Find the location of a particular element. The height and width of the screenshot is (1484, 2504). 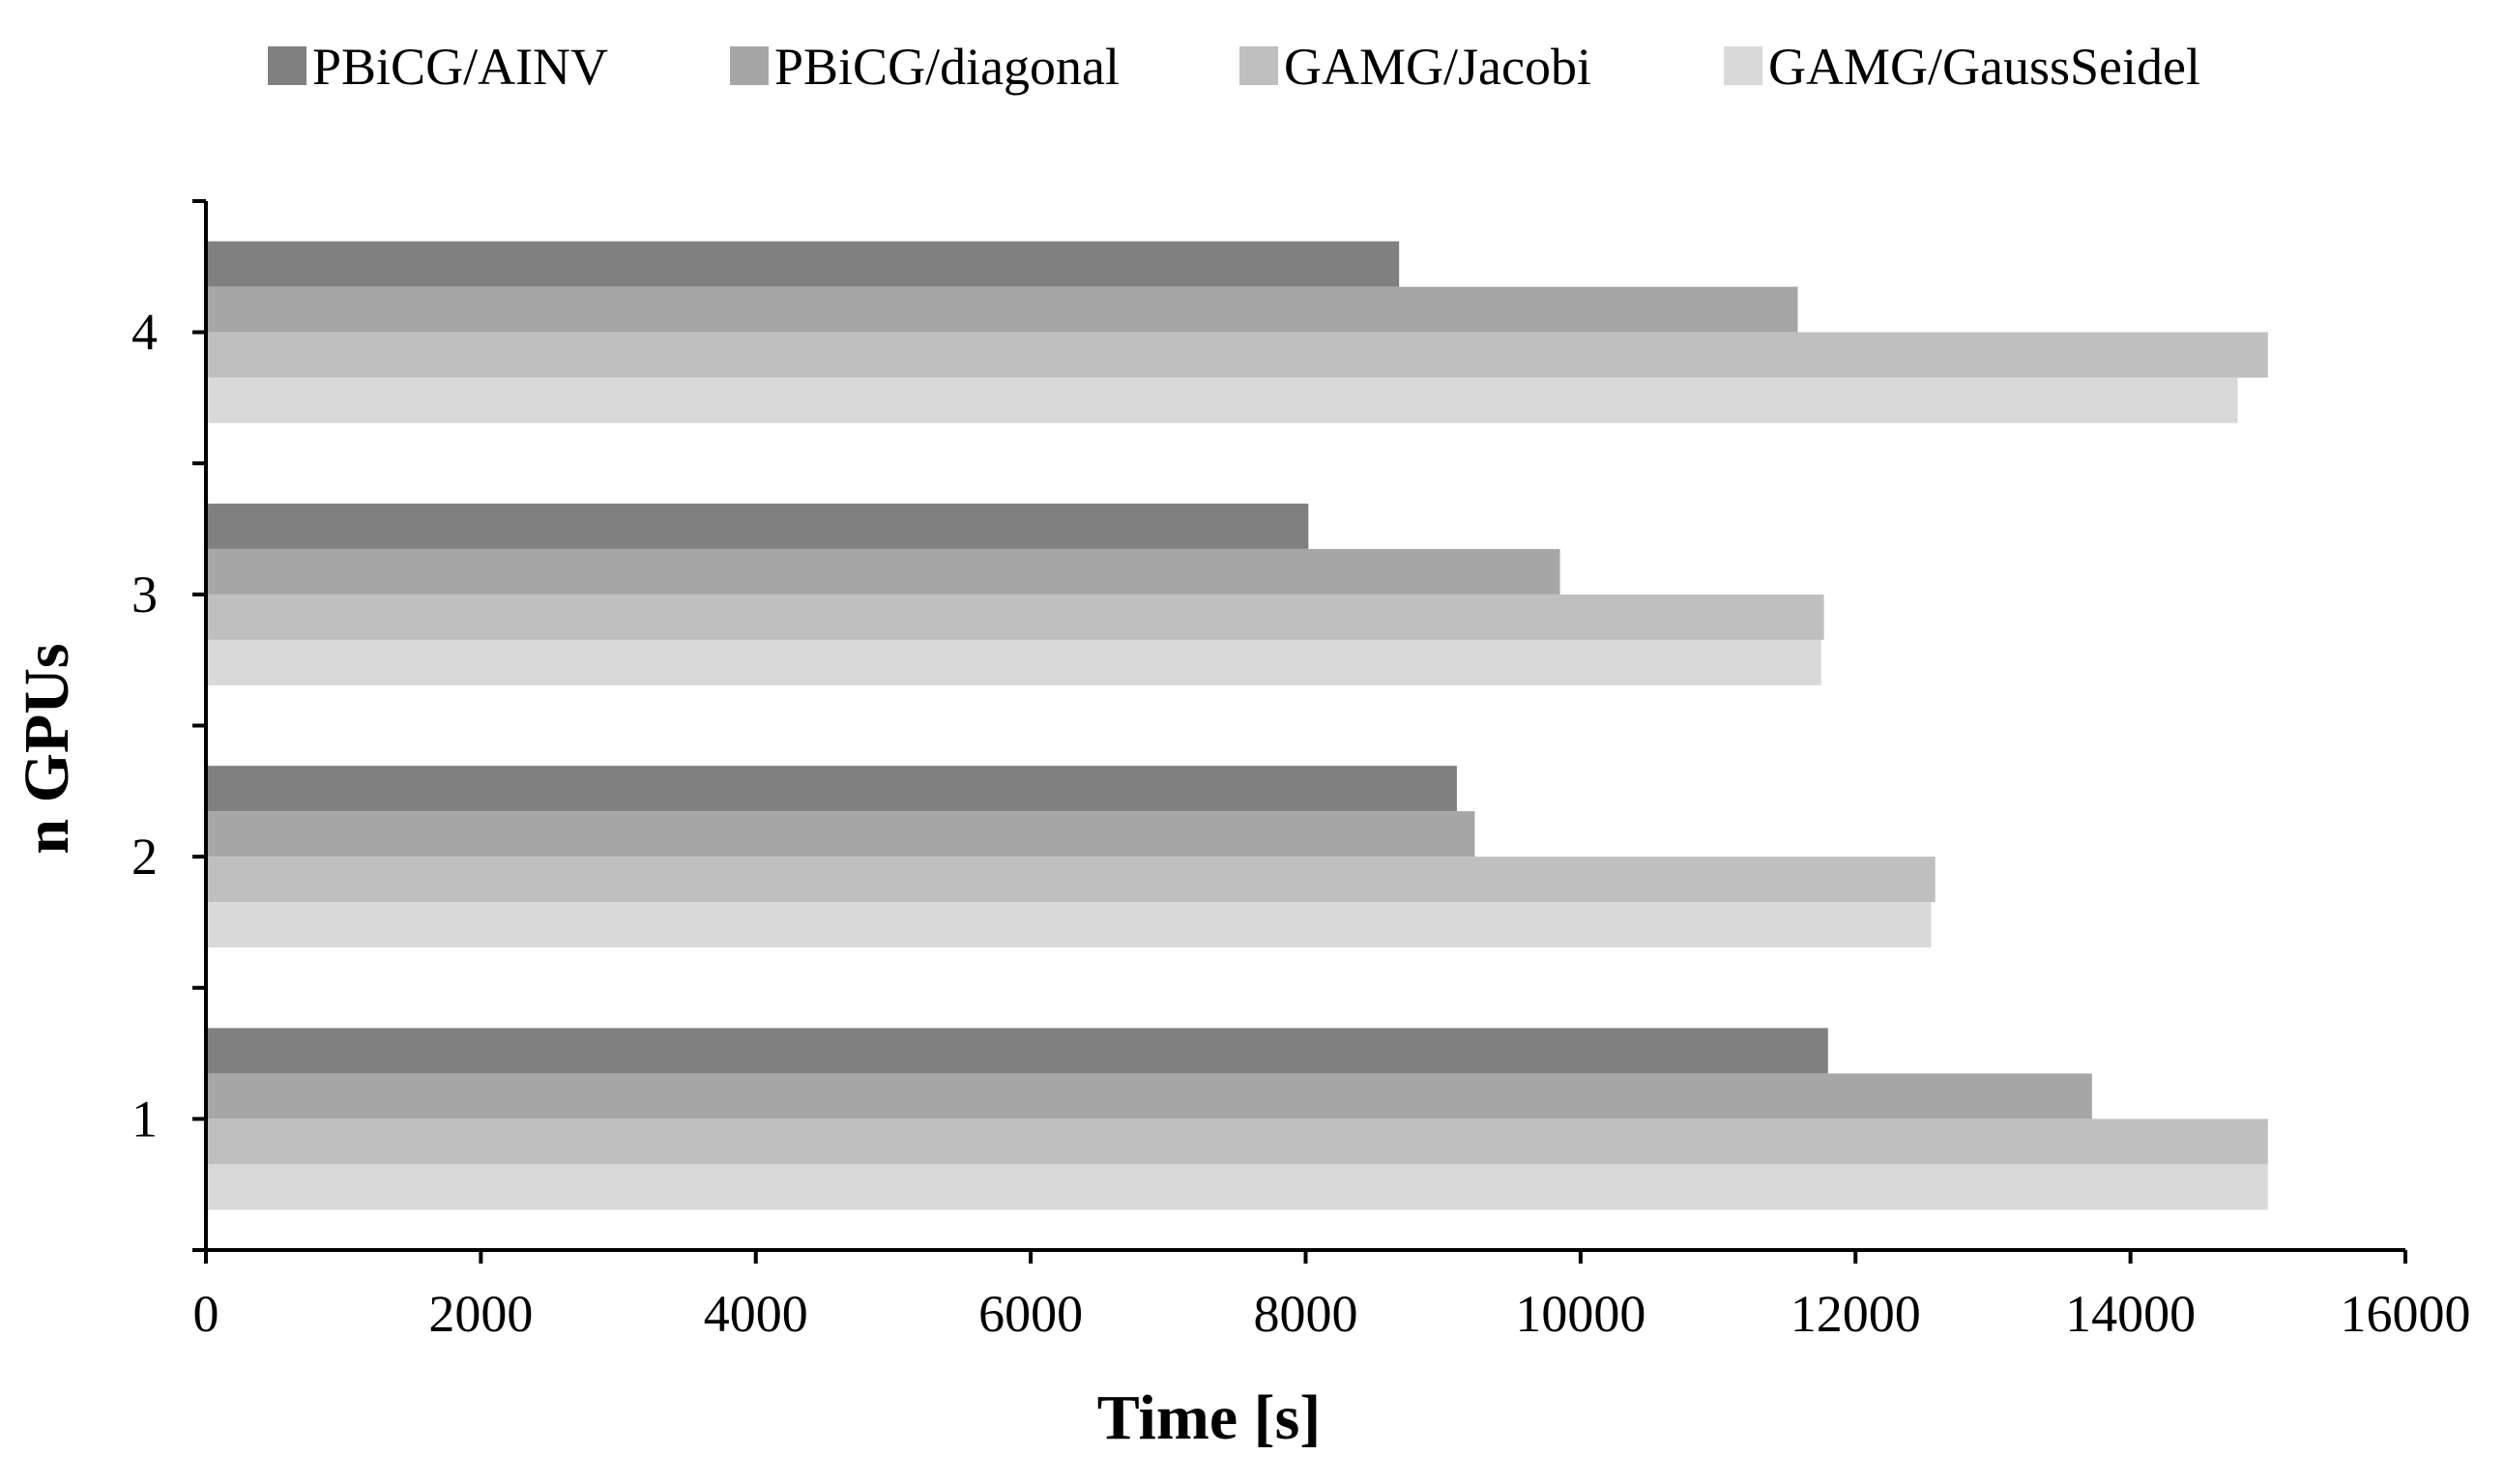

legend-swatch-pbicg-diagonal is located at coordinates (749, 65).